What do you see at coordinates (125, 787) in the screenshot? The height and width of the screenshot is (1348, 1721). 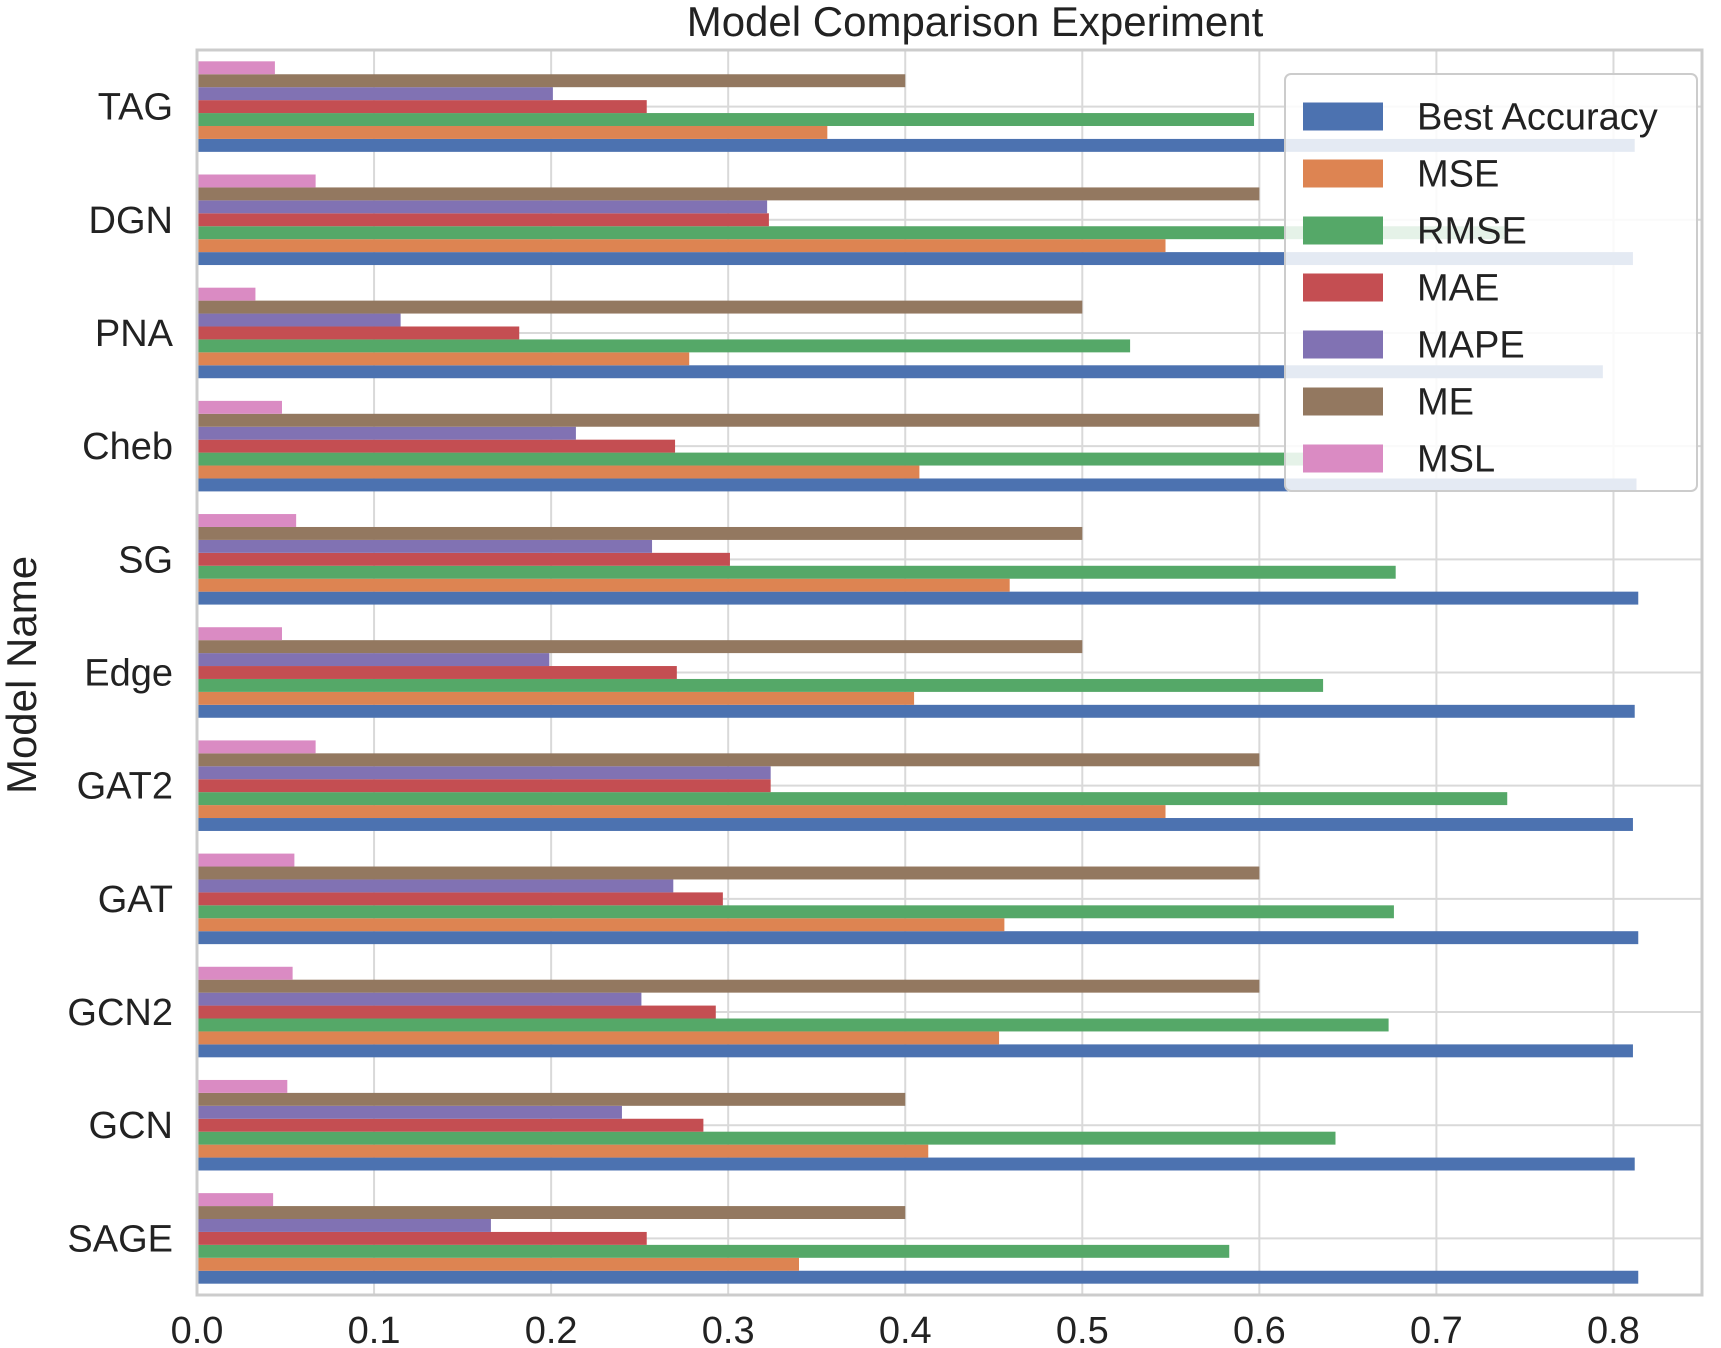 I see `y-tick-label: GAT2` at bounding box center [125, 787].